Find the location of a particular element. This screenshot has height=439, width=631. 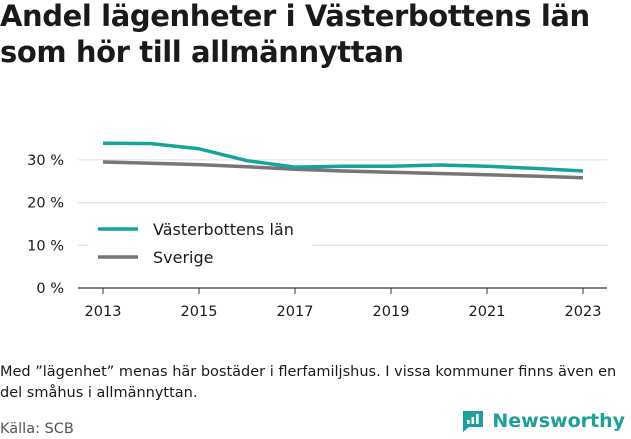

legend-label: Västerbottens län is located at coordinates (223, 229).